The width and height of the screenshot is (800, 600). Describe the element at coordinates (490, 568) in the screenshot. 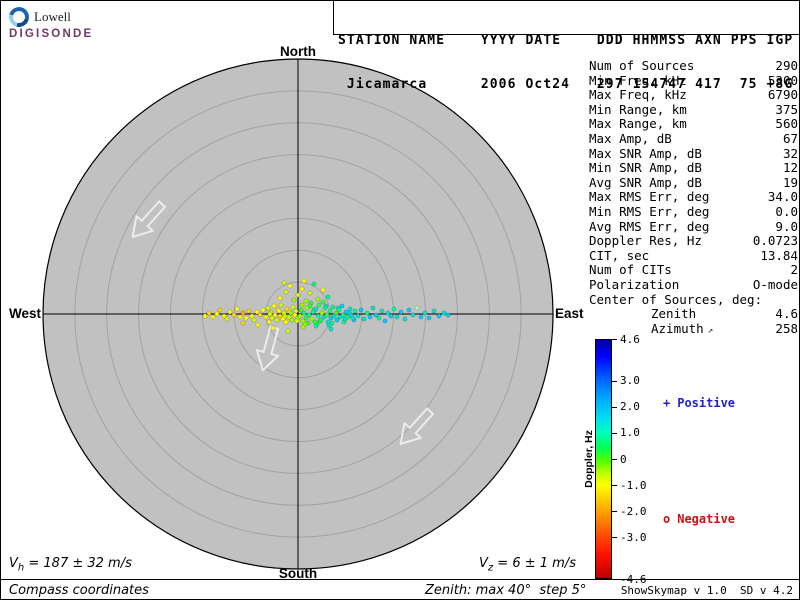

I see `vz-subscript: z` at that location.